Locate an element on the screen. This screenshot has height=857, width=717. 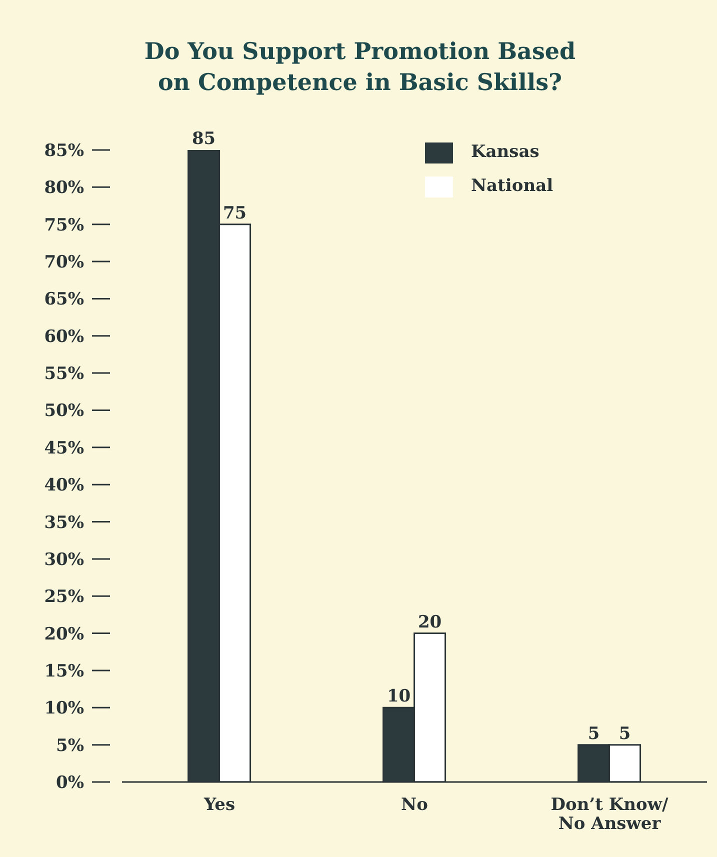
y-tick-label: 70% is located at coordinates (64, 262).